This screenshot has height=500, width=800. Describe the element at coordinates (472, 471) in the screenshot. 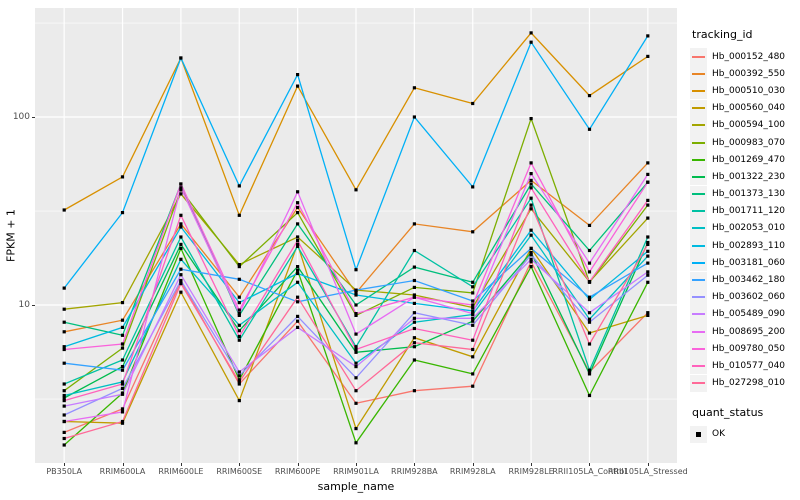

I see `x-tick-label: RRIM928LA` at that location.